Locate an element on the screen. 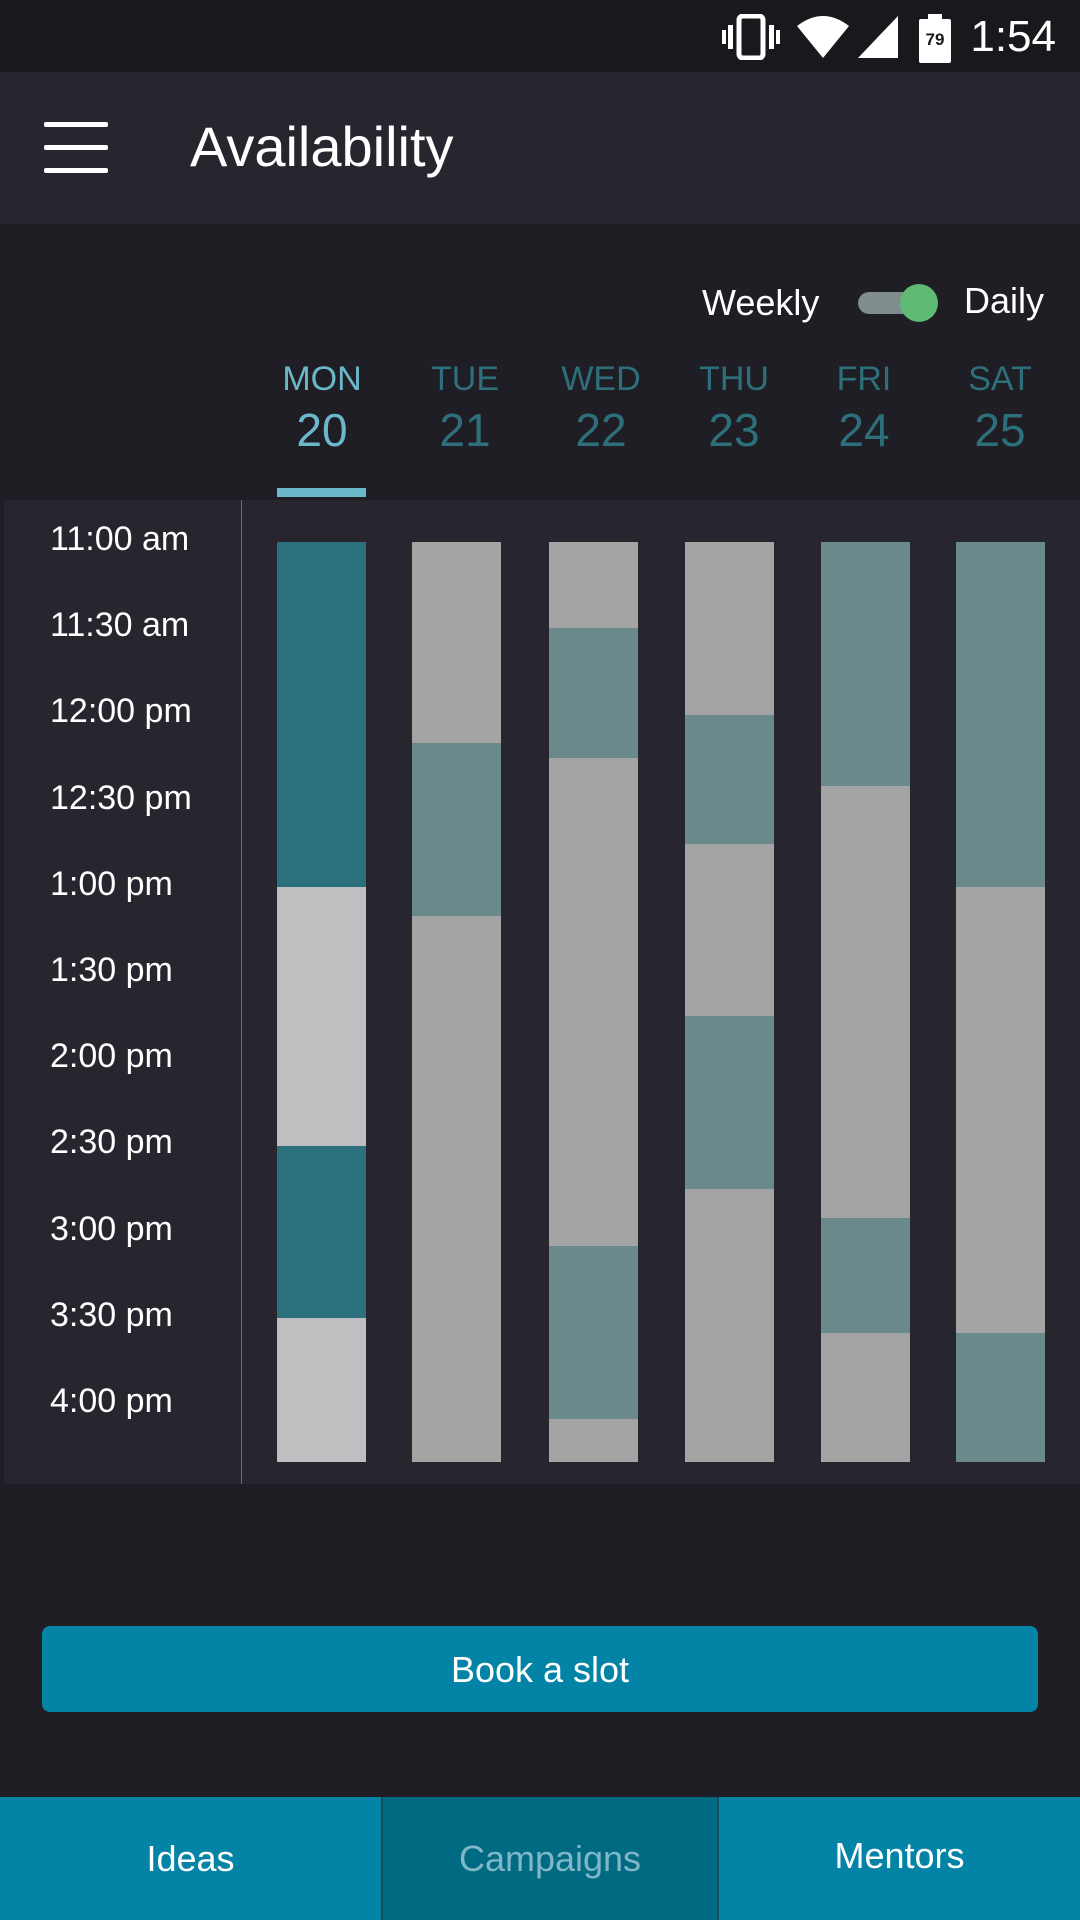 The image size is (1080, 1920). day-column-thu is located at coordinates (729, 1002).